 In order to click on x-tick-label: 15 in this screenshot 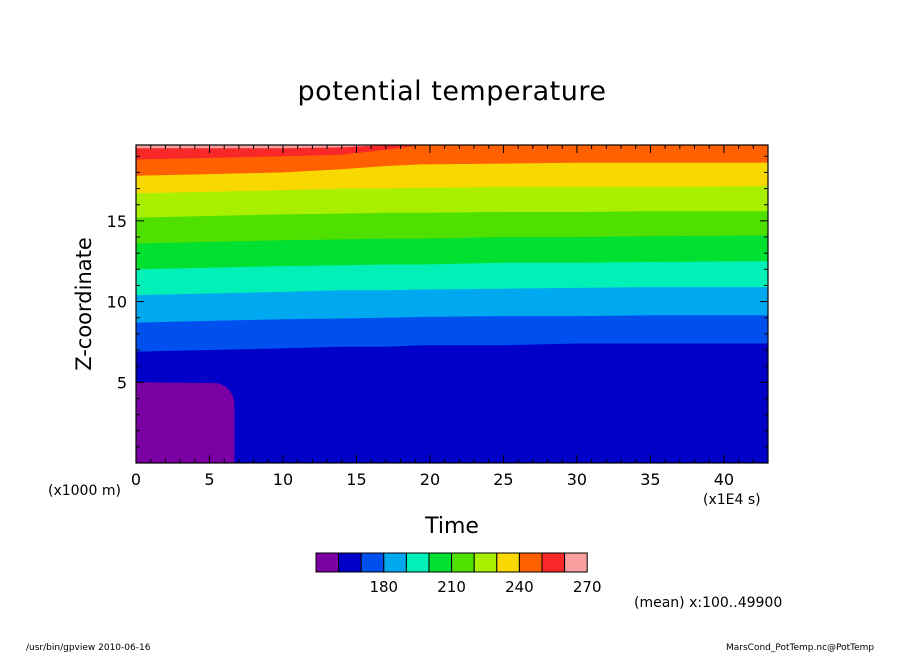, I will do `click(356, 479)`.